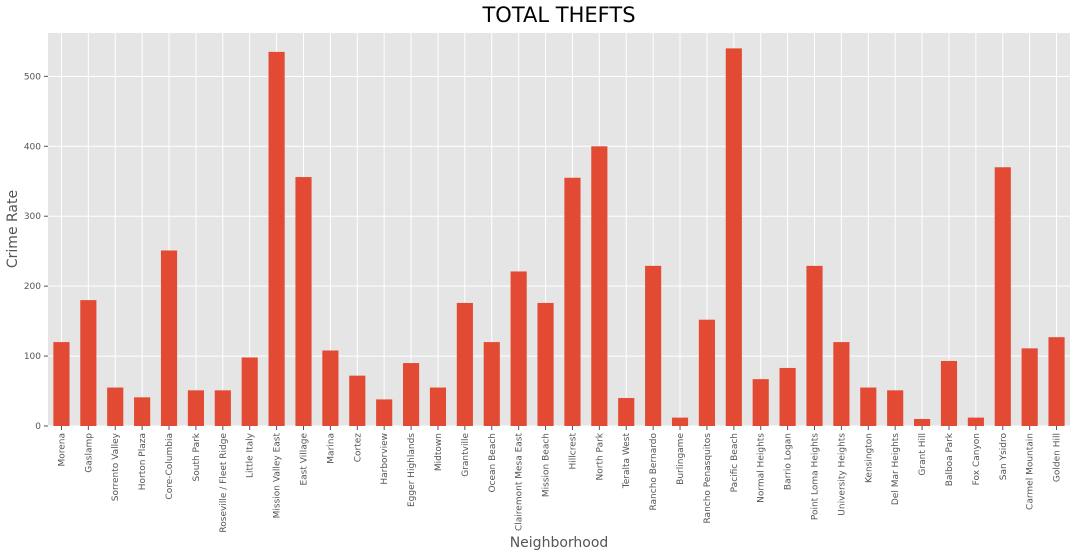 Image resolution: width=1075 pixels, height=552 pixels. What do you see at coordinates (977, 459) in the screenshot?
I see `x-tick-label: Fox Canyon` at bounding box center [977, 459].